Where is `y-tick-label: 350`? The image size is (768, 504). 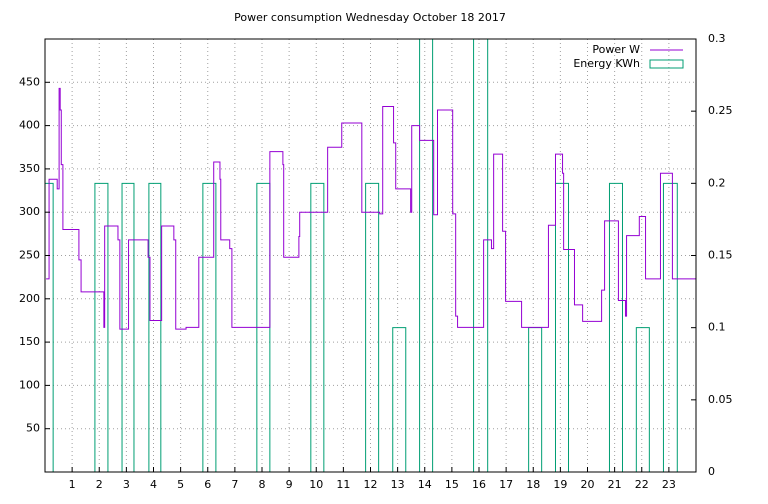 y-tick-label: 350 is located at coordinates (29, 168).